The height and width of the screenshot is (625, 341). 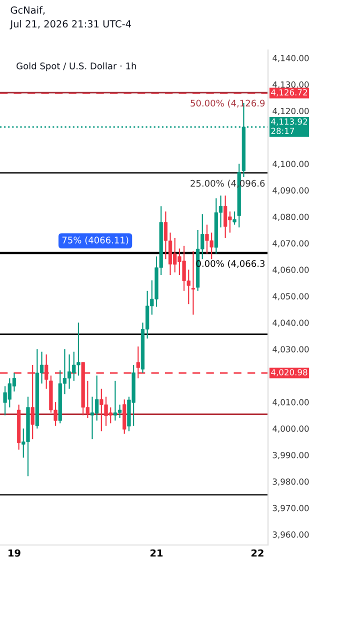 I want to click on y-tick-label: 4,000.00, so click(x=290, y=429).